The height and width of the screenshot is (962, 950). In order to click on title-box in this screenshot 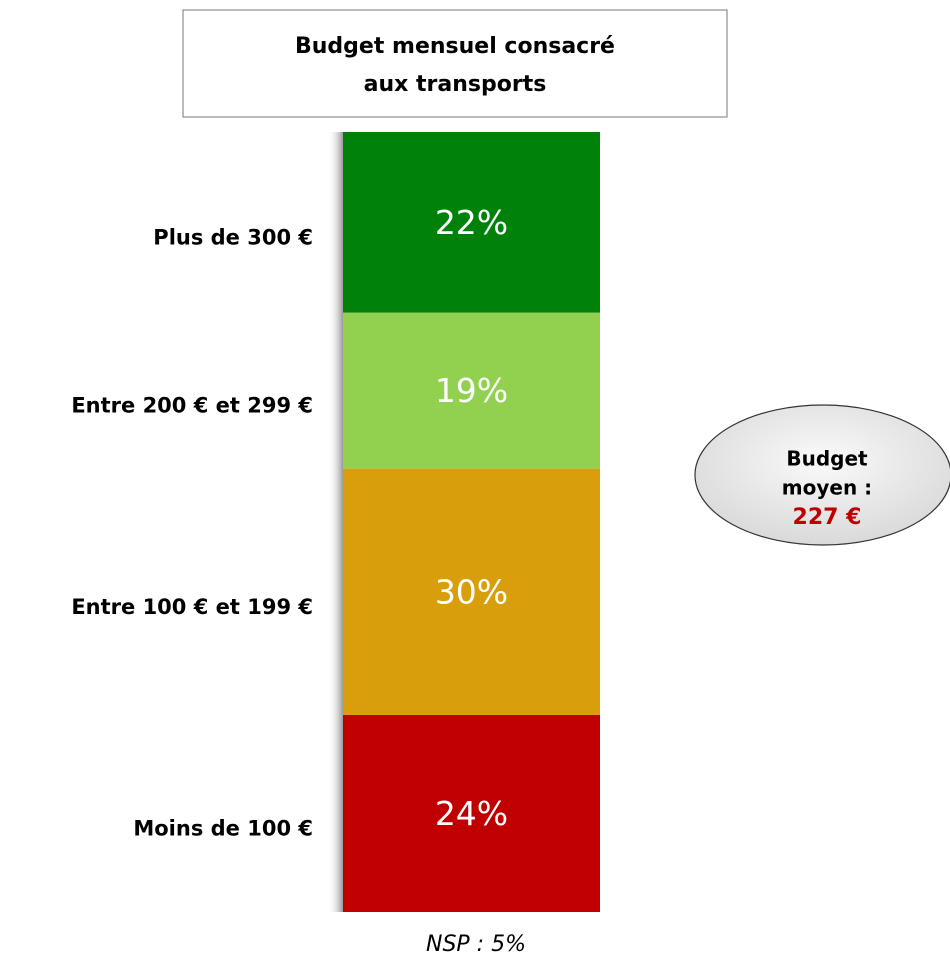, I will do `click(455, 63)`.